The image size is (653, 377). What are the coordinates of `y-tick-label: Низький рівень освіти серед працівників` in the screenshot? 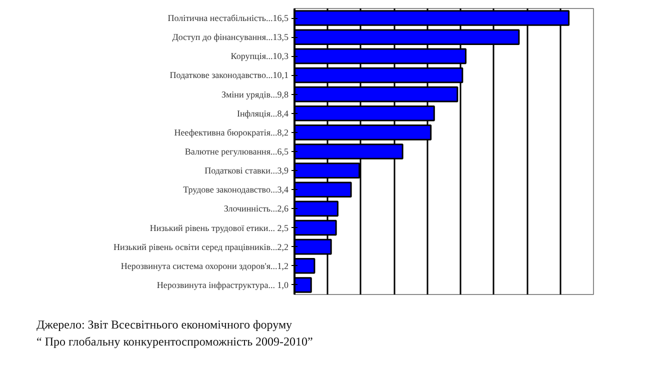 It's located at (192, 247).